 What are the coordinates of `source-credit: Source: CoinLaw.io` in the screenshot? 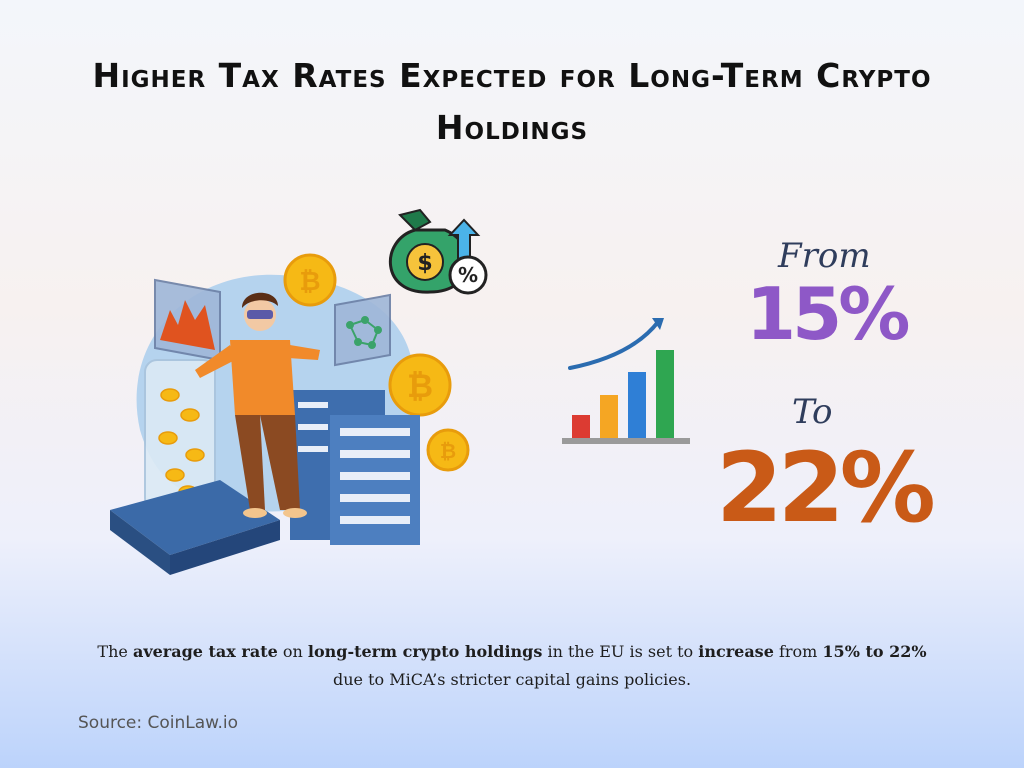 It's located at (158, 723).